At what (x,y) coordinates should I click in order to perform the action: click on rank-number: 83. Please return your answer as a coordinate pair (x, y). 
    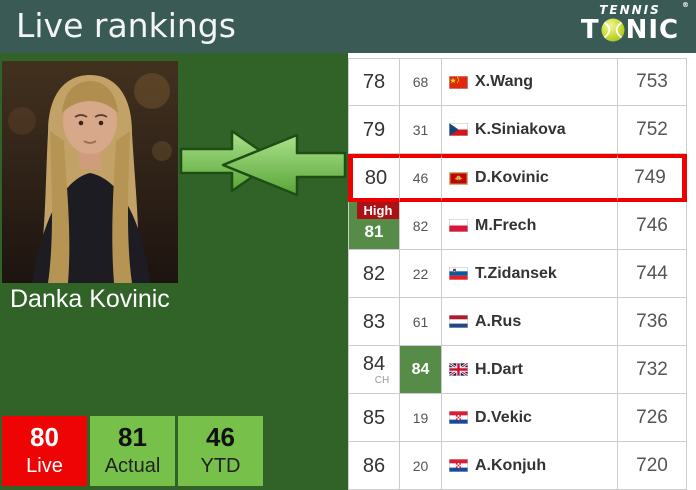
    Looking at the image, I should click on (374, 321).